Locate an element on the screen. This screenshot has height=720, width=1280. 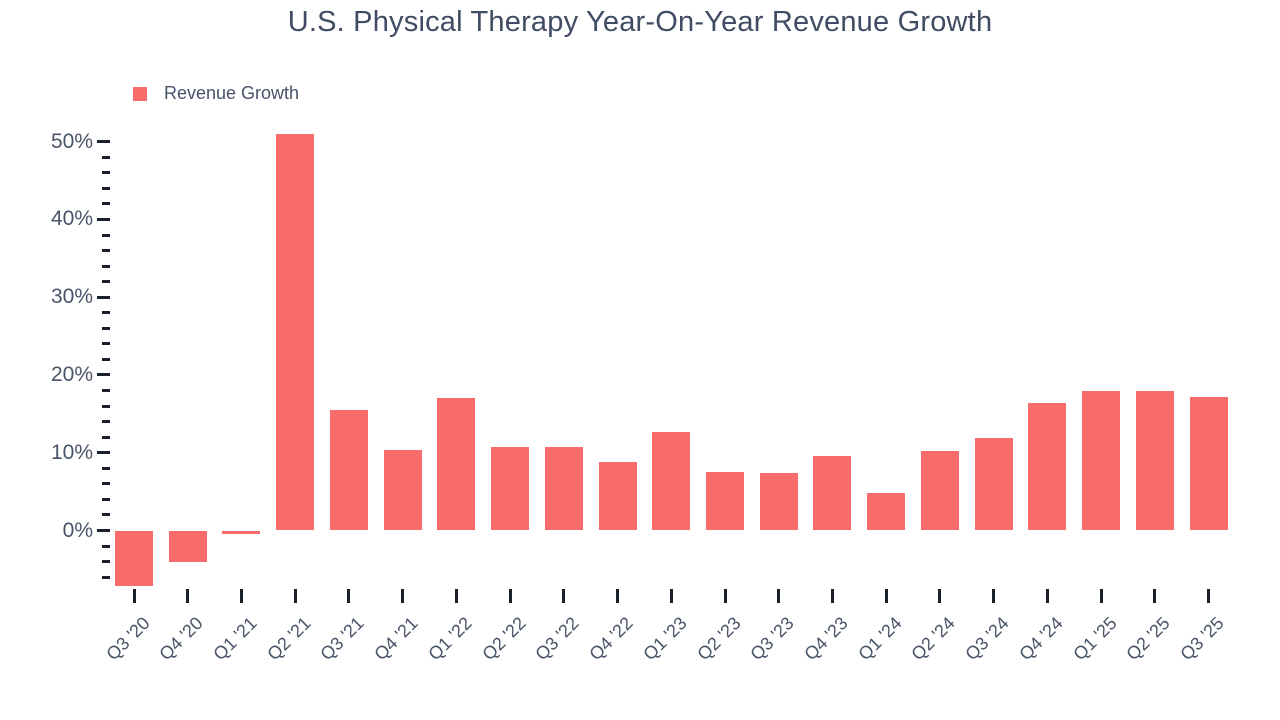
x-axis-tick-label: Q4 '23 is located at coordinates (826, 639).